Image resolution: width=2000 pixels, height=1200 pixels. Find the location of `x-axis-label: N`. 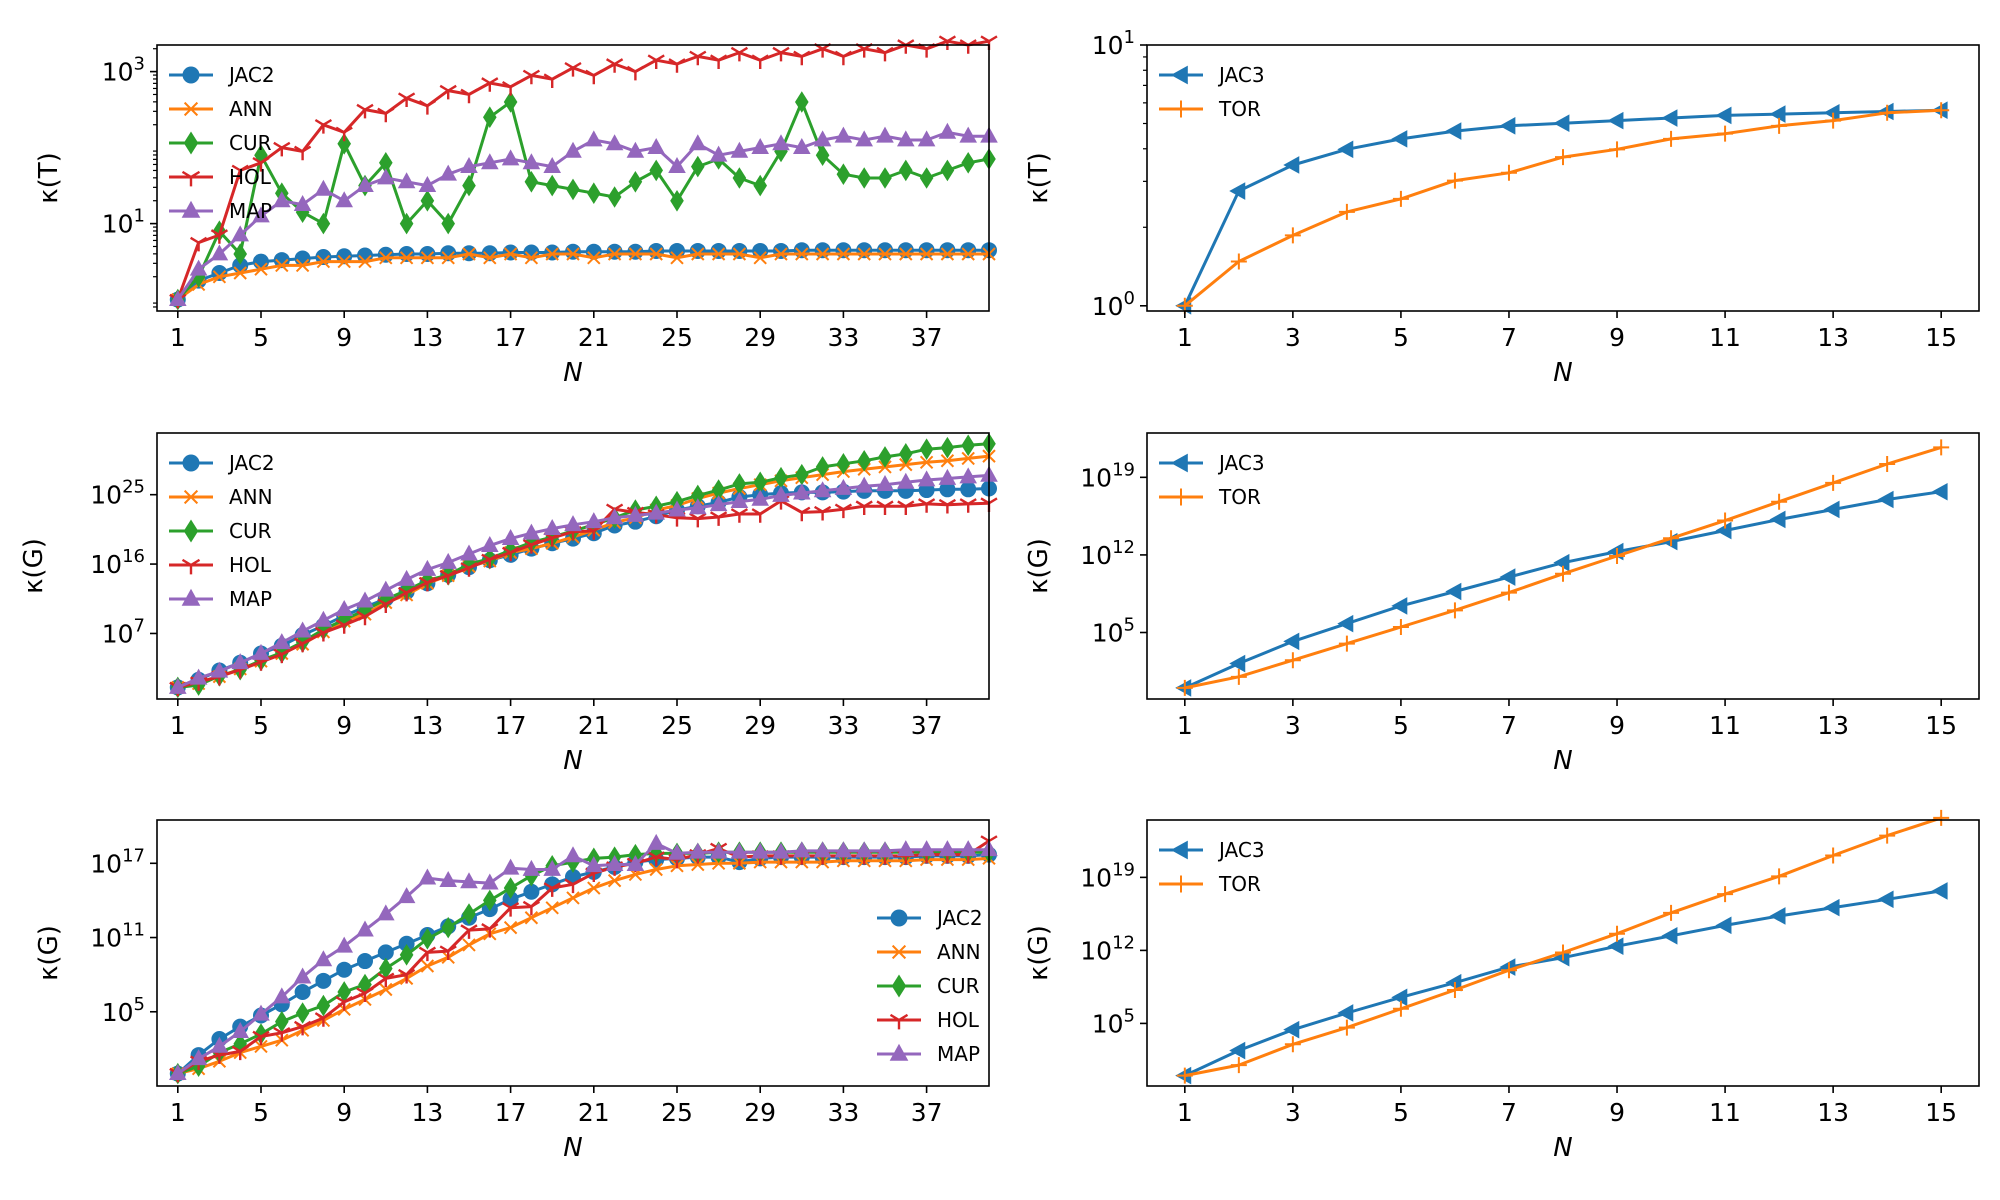

x-axis-label: N is located at coordinates (572, 1148).